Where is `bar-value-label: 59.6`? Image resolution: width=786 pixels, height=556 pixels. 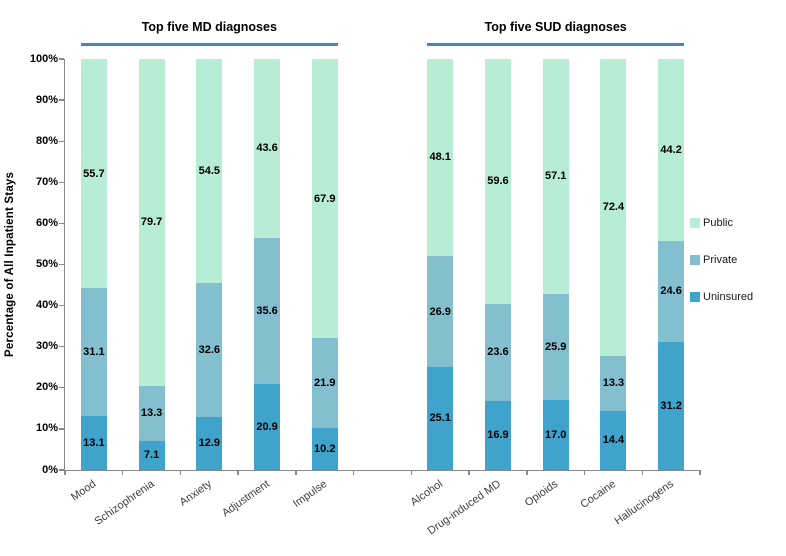 bar-value-label: 59.6 is located at coordinates (498, 181).